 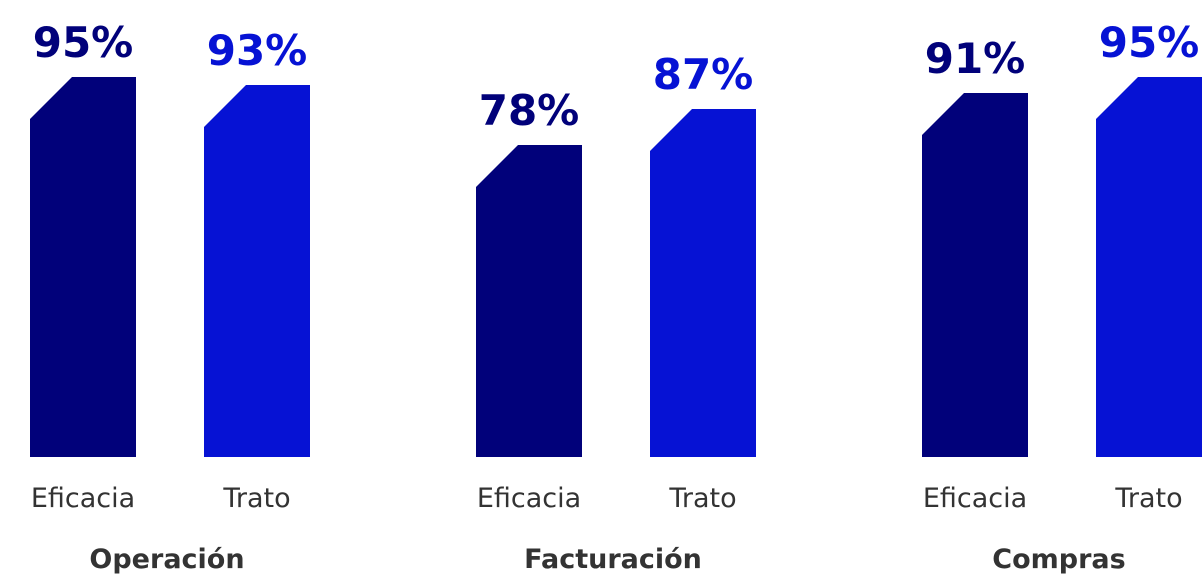 I want to click on value-label: 93%, so click(x=257, y=50).